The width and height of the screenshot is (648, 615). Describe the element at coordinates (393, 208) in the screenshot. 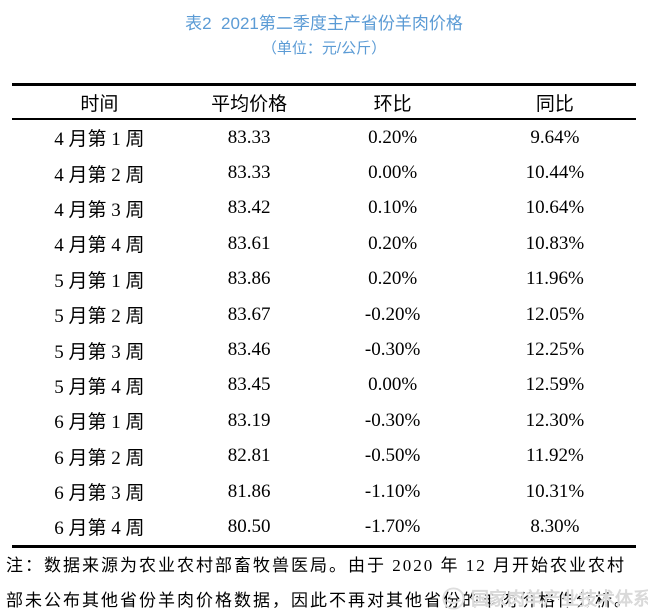

I see `cell-mom-change: 0.10%` at that location.